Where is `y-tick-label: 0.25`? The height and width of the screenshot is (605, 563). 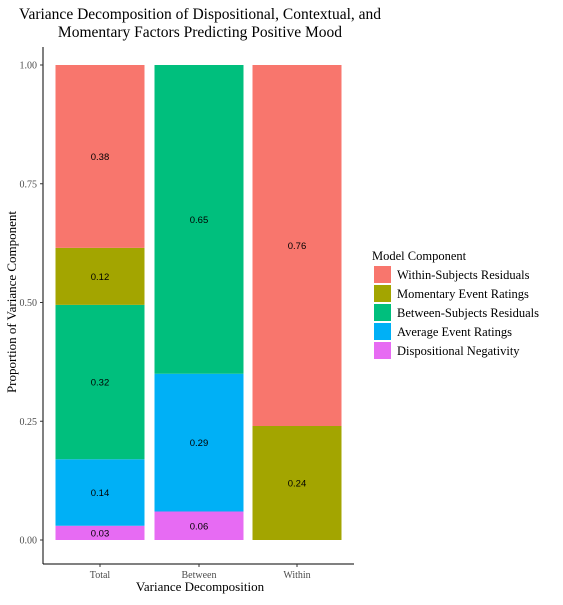 y-tick-label: 0.25 is located at coordinates (29, 422).